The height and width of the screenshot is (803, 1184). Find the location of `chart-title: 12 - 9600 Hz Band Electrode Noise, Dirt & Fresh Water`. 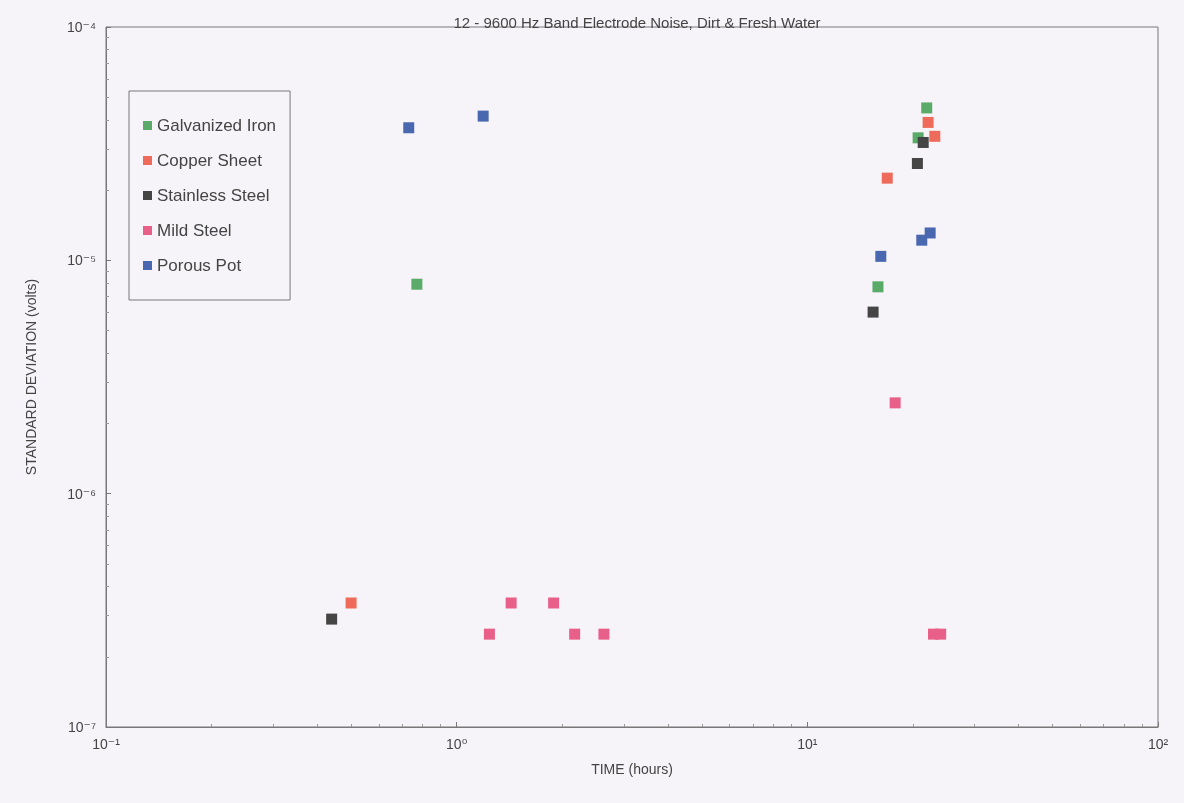

chart-title: 12 - 9600 Hz Band Electrode Noise, Dirt & Fresh Water is located at coordinates (637, 22).